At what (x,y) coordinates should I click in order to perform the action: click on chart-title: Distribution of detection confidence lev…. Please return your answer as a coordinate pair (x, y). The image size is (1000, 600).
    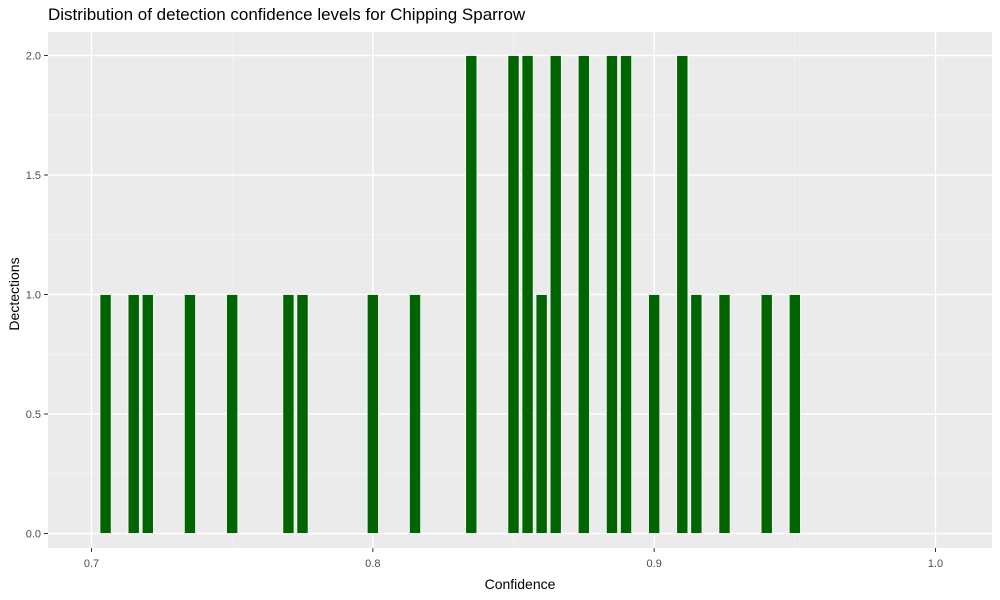
    Looking at the image, I should click on (287, 14).